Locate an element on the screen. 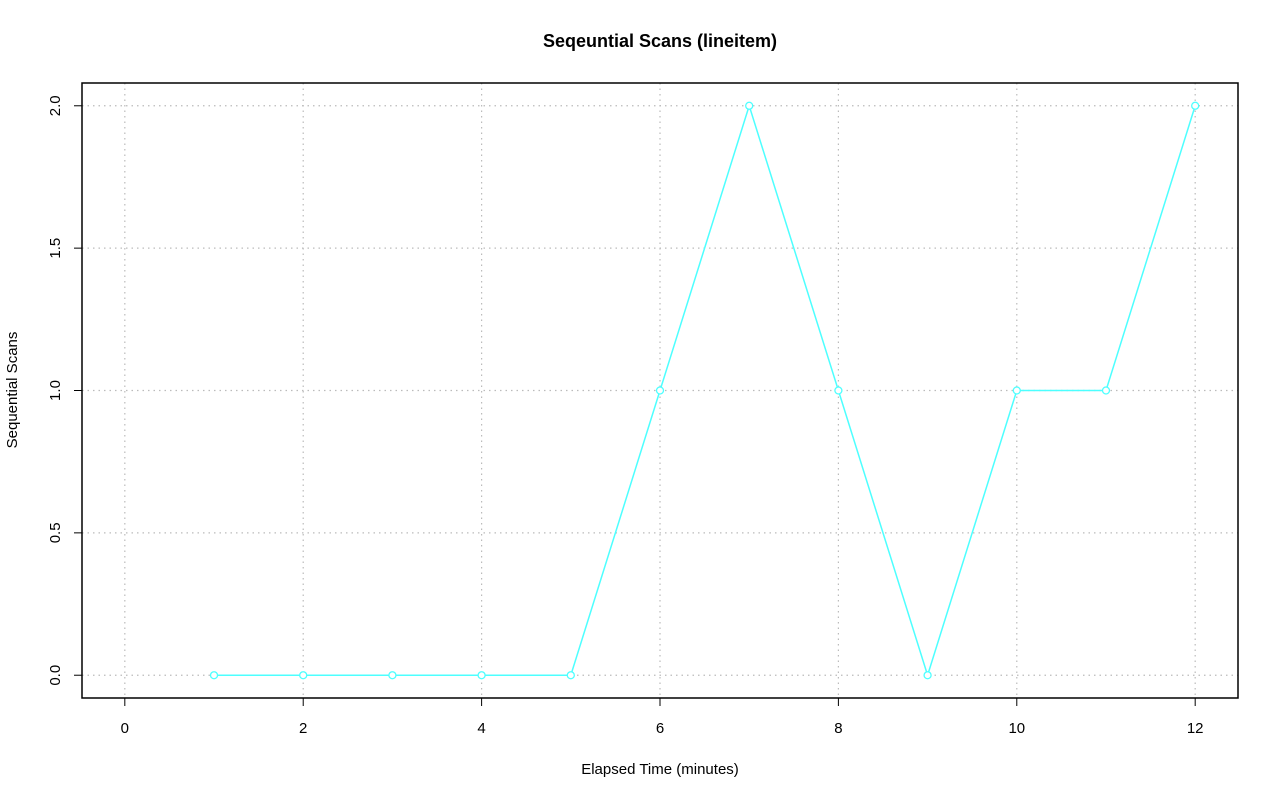 This screenshot has width=1280, height=801. x-tick-label: 10 is located at coordinates (1016, 728).